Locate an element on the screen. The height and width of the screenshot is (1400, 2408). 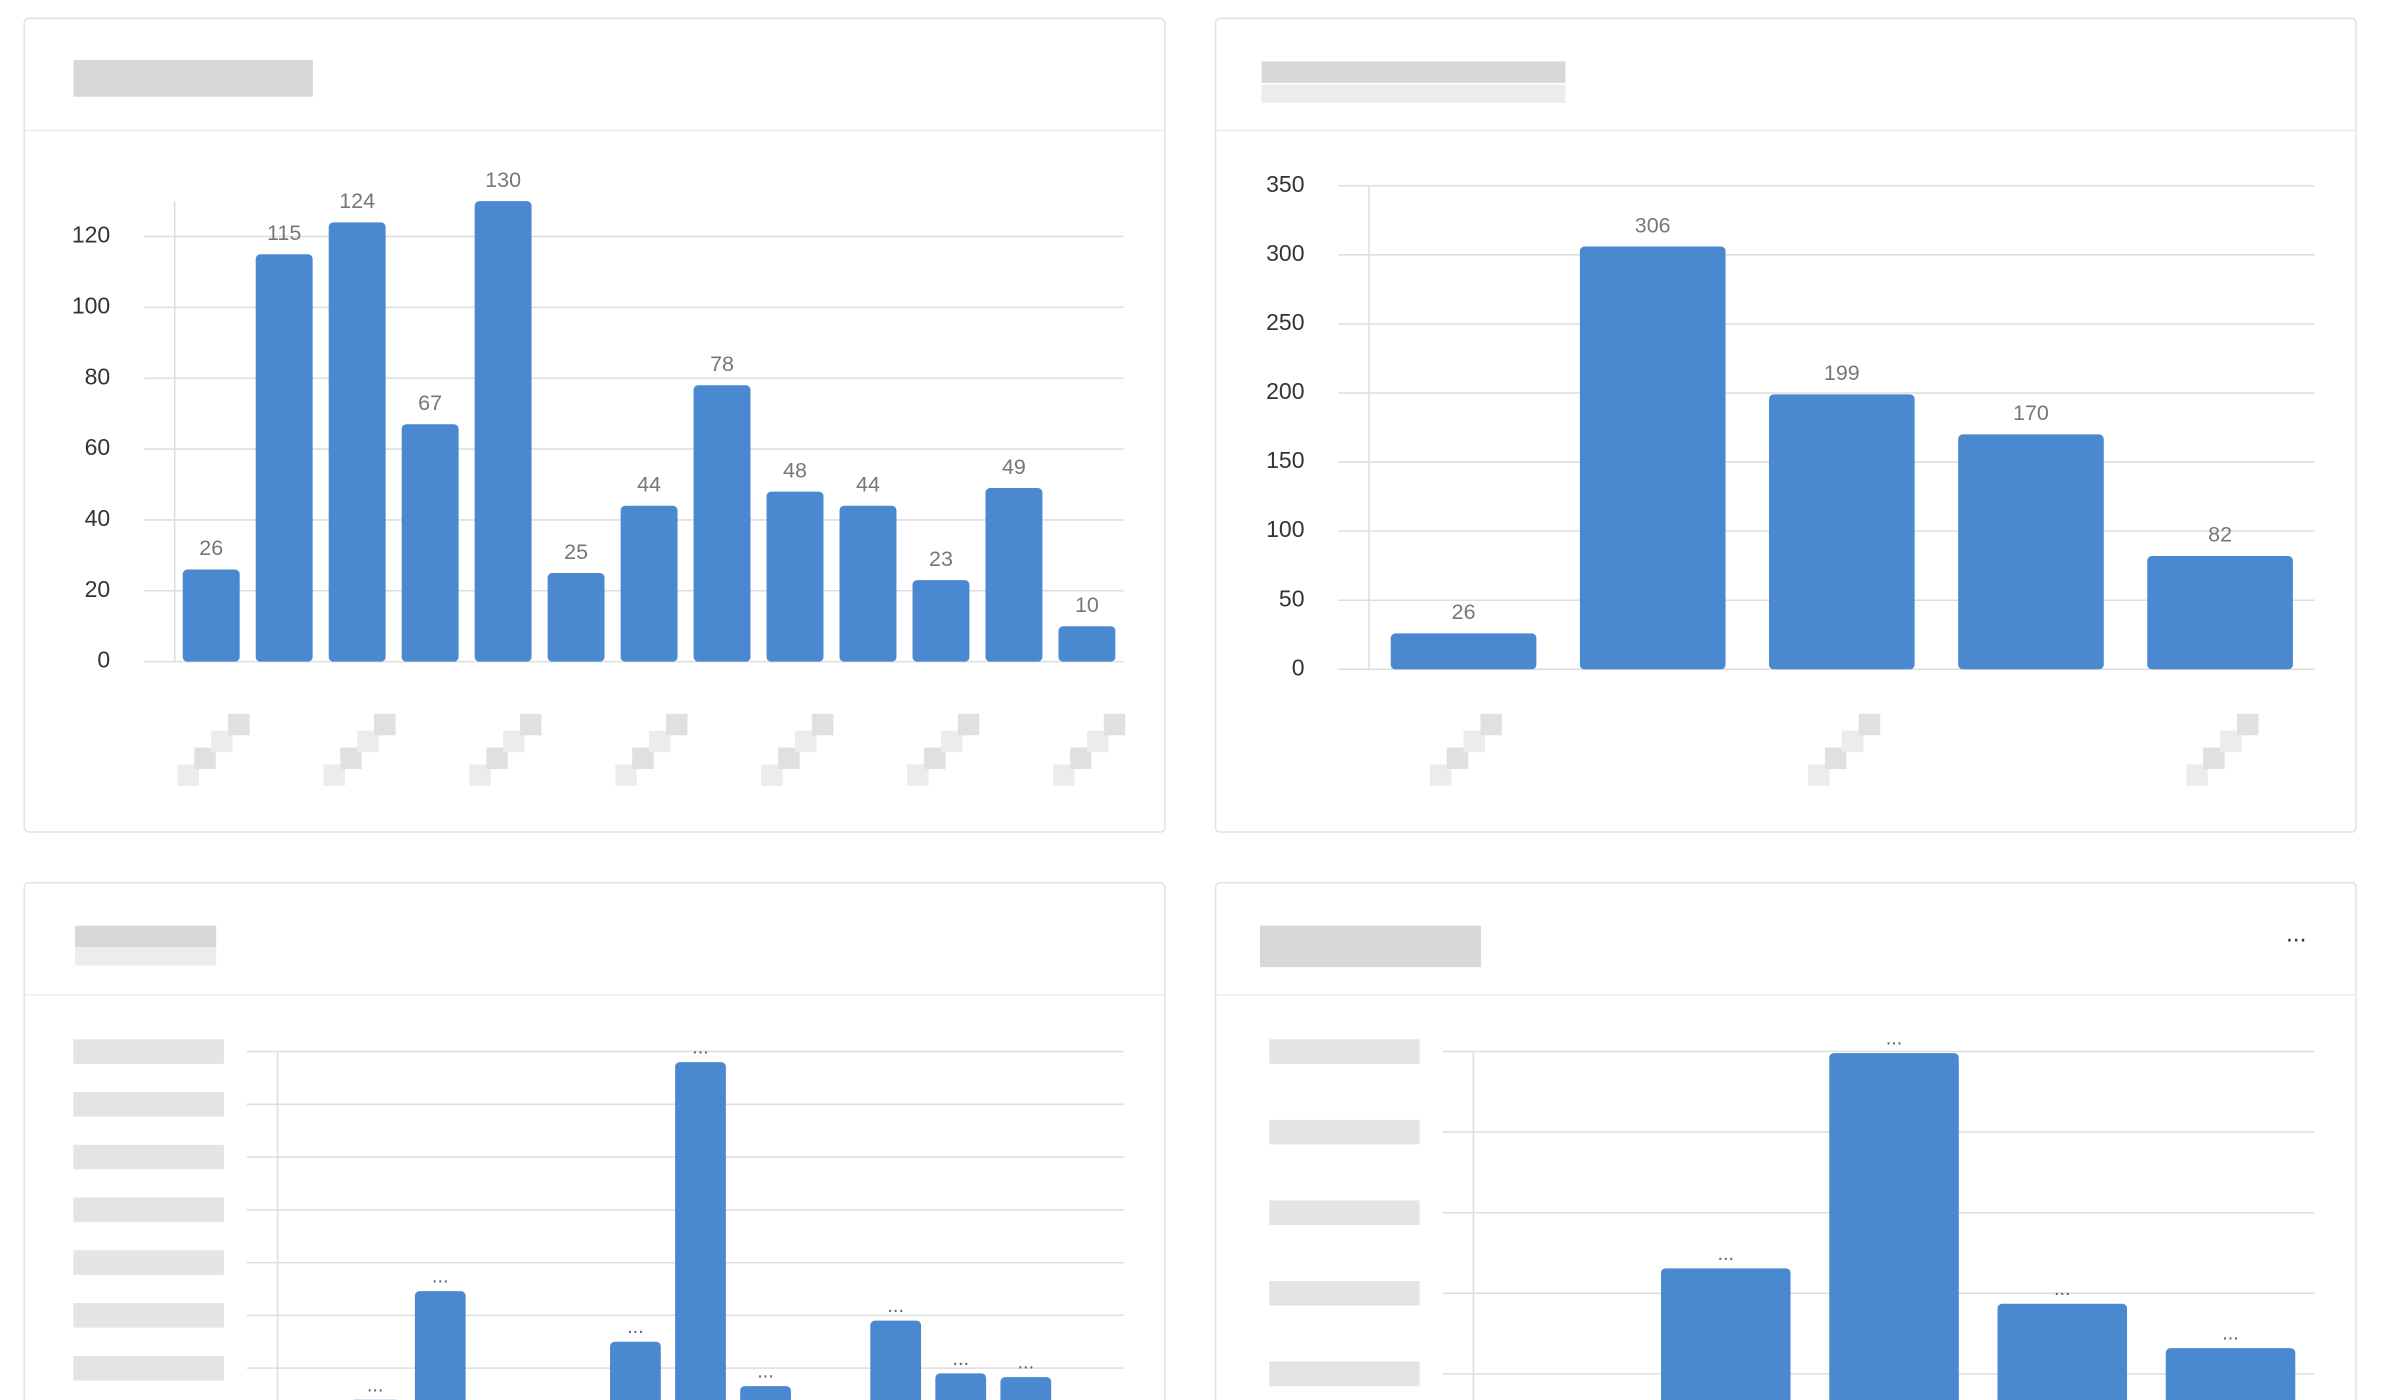
y-tick-label: 250 is located at coordinates (1285, 322).